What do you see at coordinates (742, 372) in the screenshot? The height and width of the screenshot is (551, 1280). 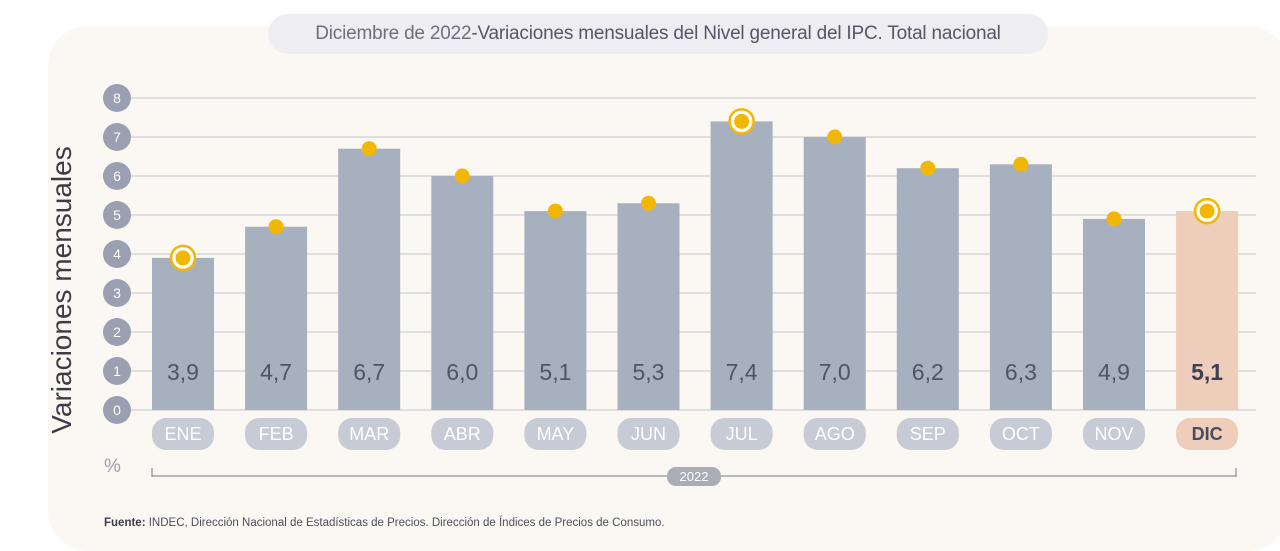 I see `data-label: 7,4` at bounding box center [742, 372].